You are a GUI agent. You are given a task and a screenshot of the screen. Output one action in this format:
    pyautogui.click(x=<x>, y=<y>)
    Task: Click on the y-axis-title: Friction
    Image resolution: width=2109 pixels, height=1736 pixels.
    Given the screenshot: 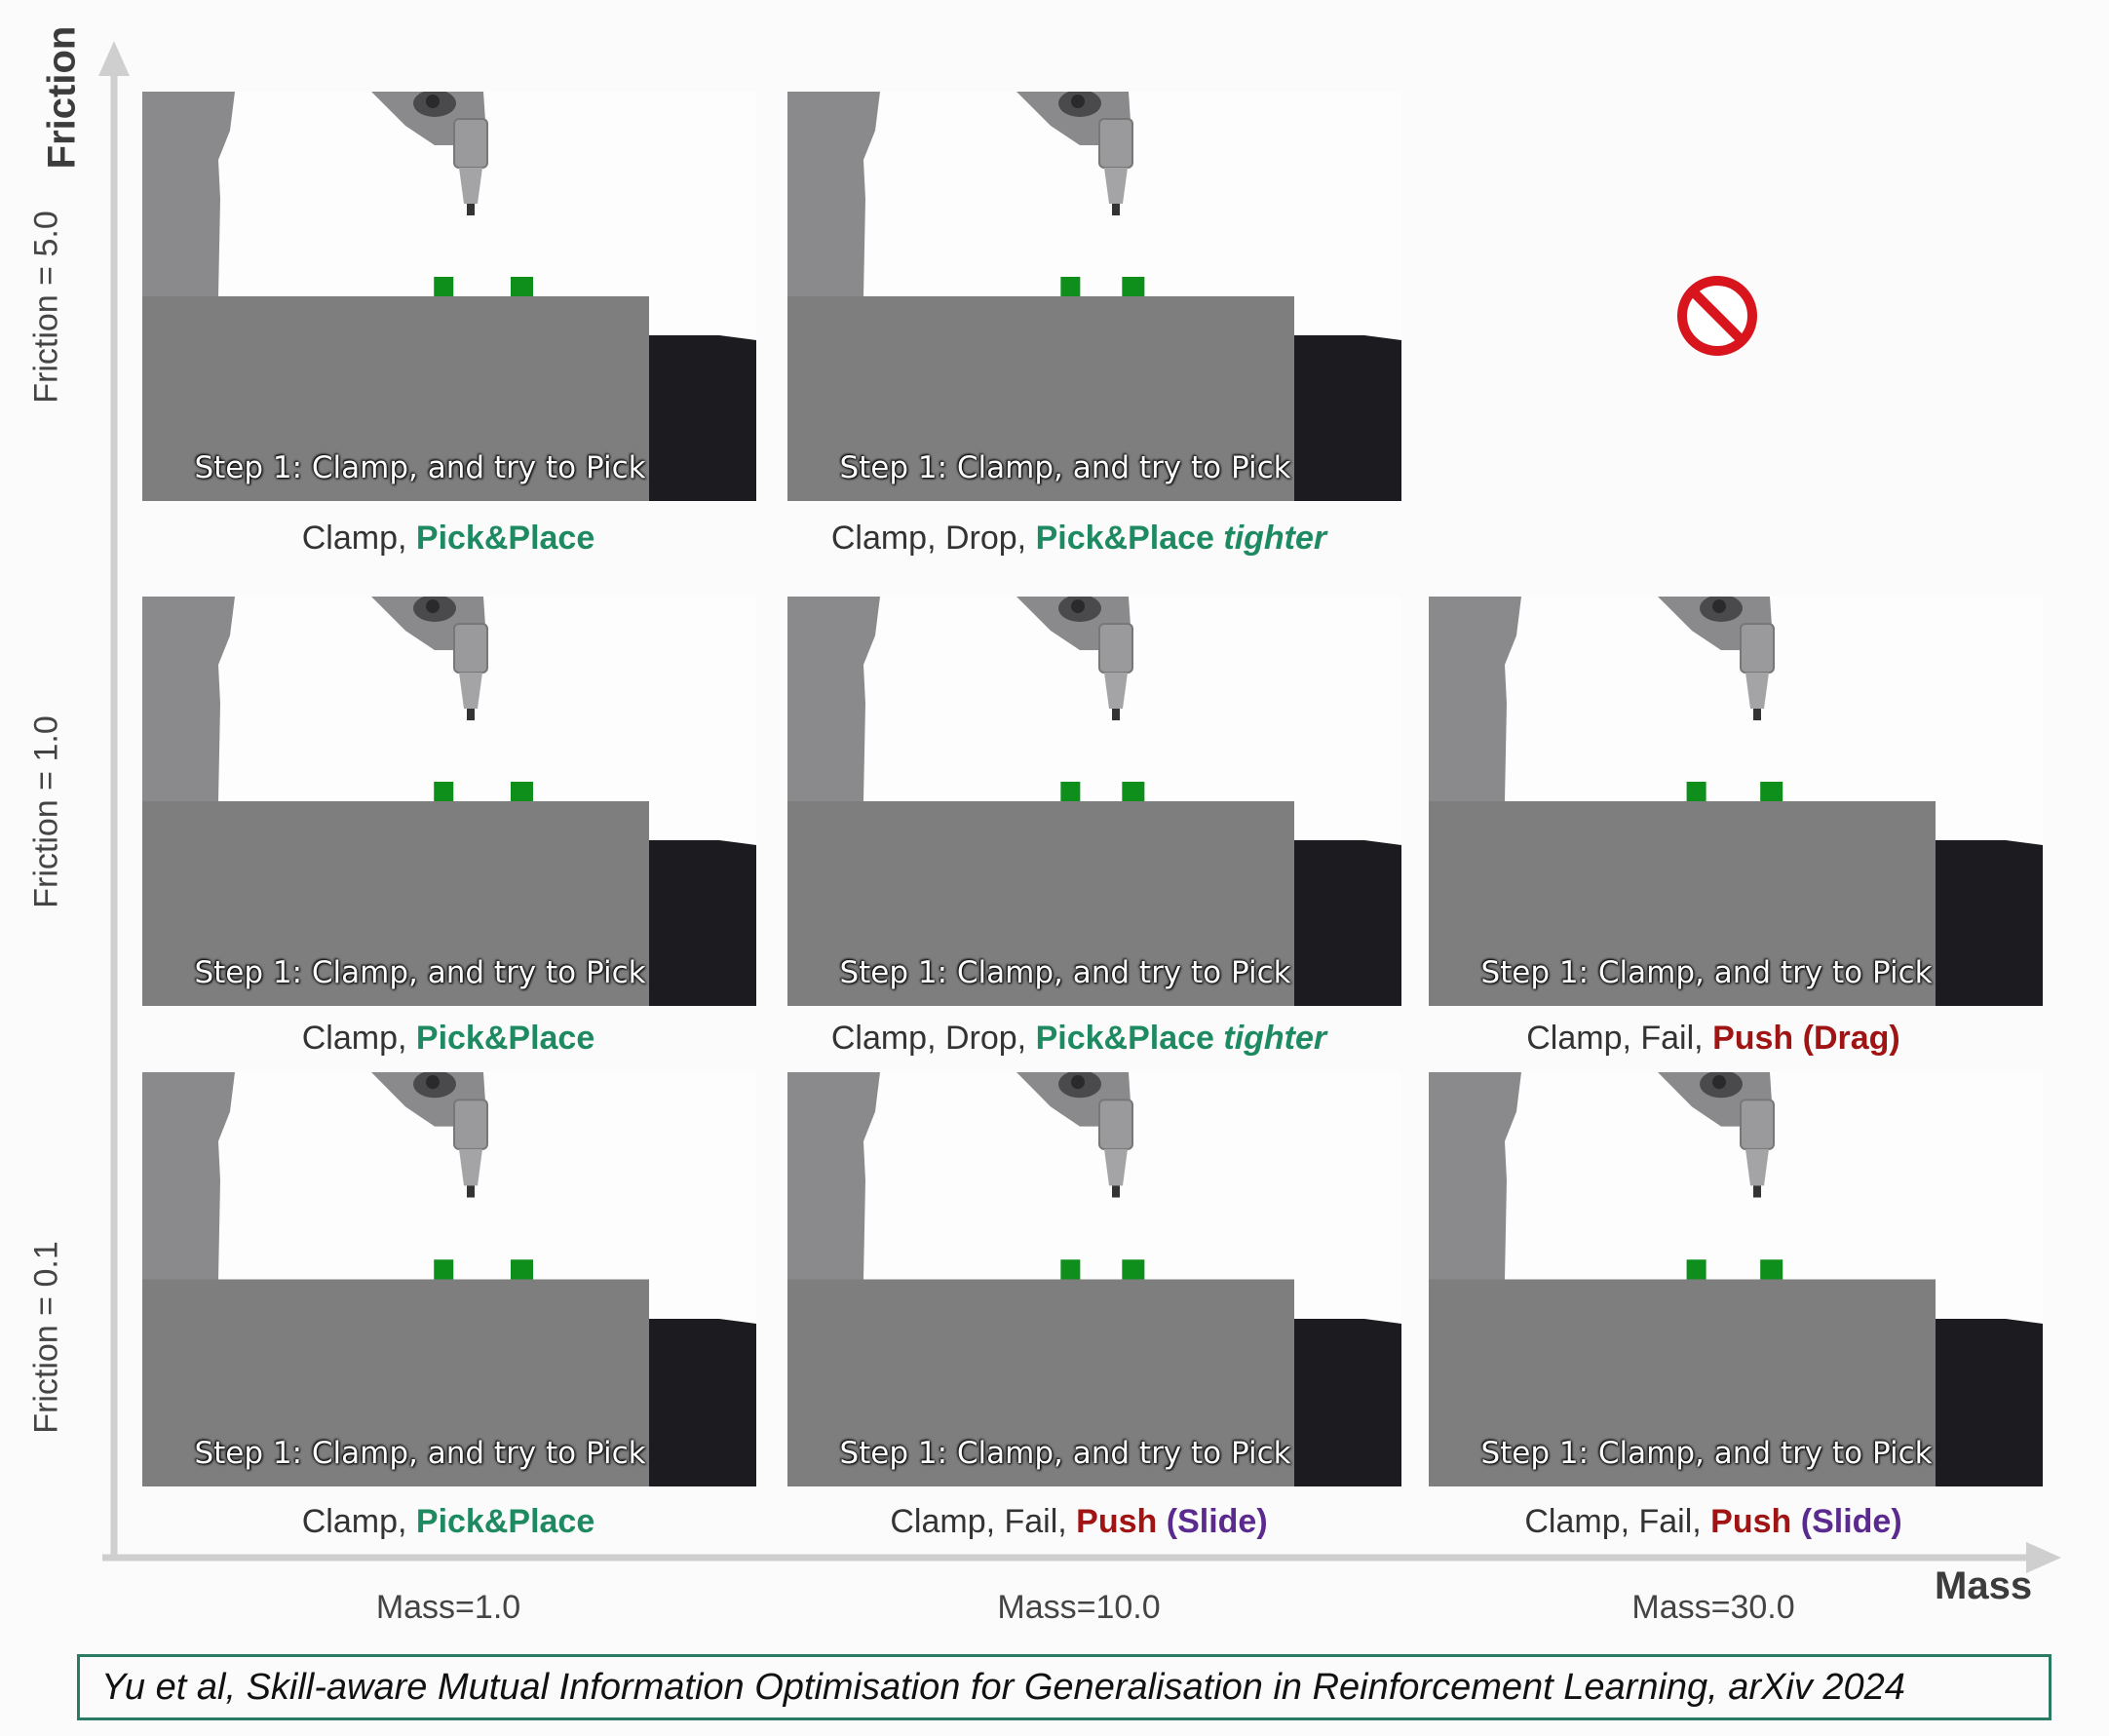 What is the action you would take?
    pyautogui.click(x=62, y=97)
    